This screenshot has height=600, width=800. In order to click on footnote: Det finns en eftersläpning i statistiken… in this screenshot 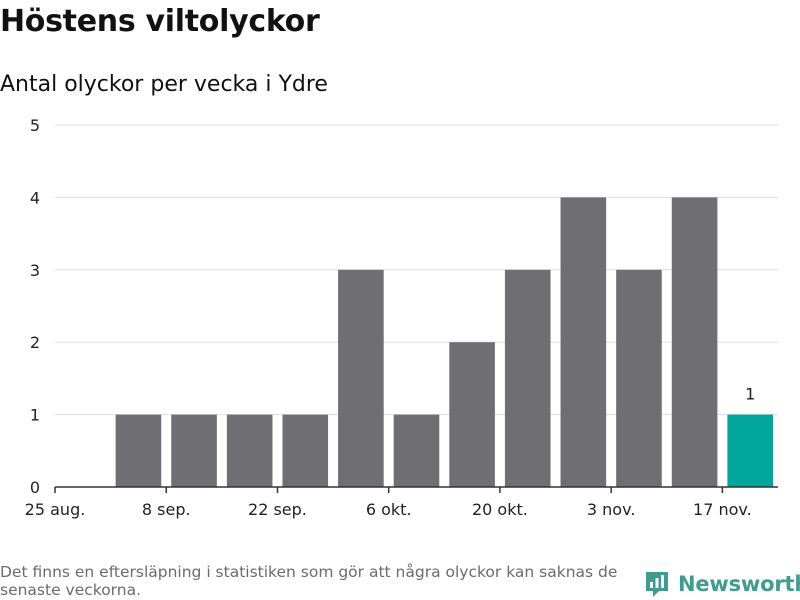, I will do `click(309, 581)`.